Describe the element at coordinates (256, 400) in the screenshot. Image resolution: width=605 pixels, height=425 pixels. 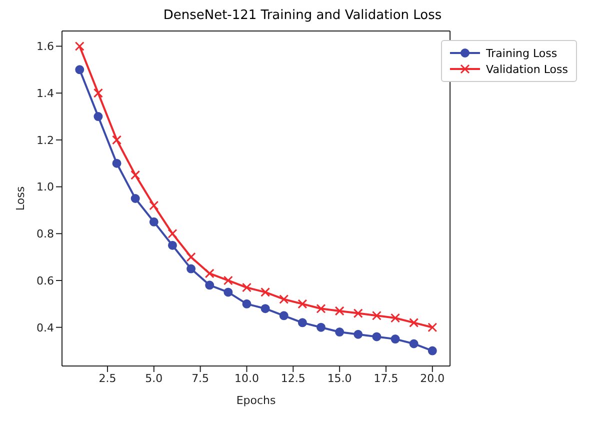
I see `x-axis-title: Epochs` at that location.